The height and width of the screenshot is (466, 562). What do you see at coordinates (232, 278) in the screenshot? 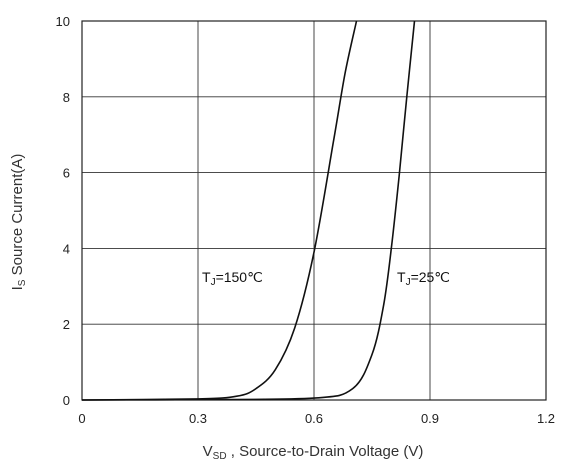
I see `series-label-150c: TJ=150℃` at bounding box center [232, 278].